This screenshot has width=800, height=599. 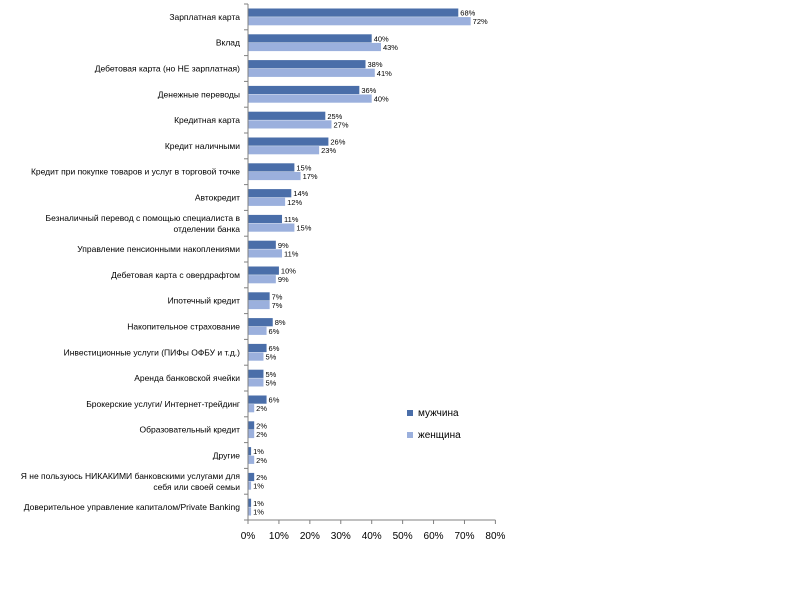 I want to click on data-label: 23%, so click(x=328, y=150).